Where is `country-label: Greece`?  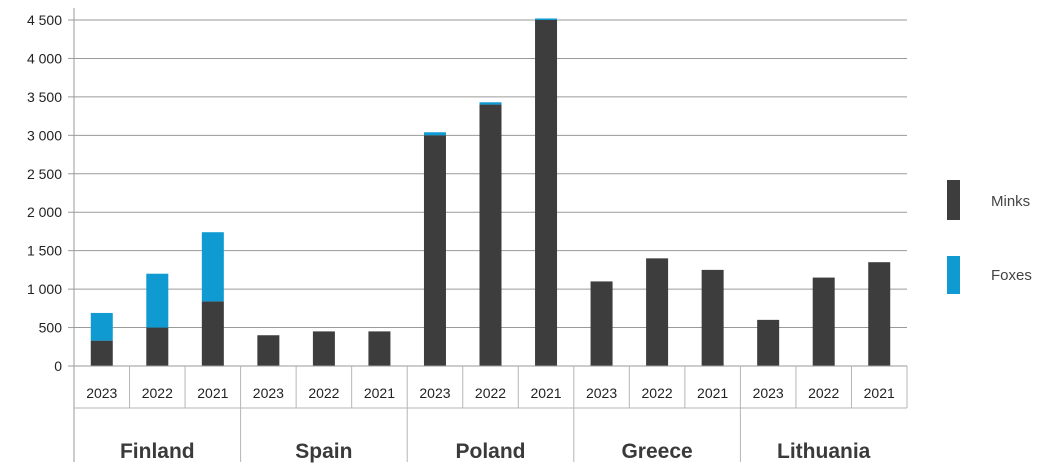 country-label: Greece is located at coordinates (656, 451).